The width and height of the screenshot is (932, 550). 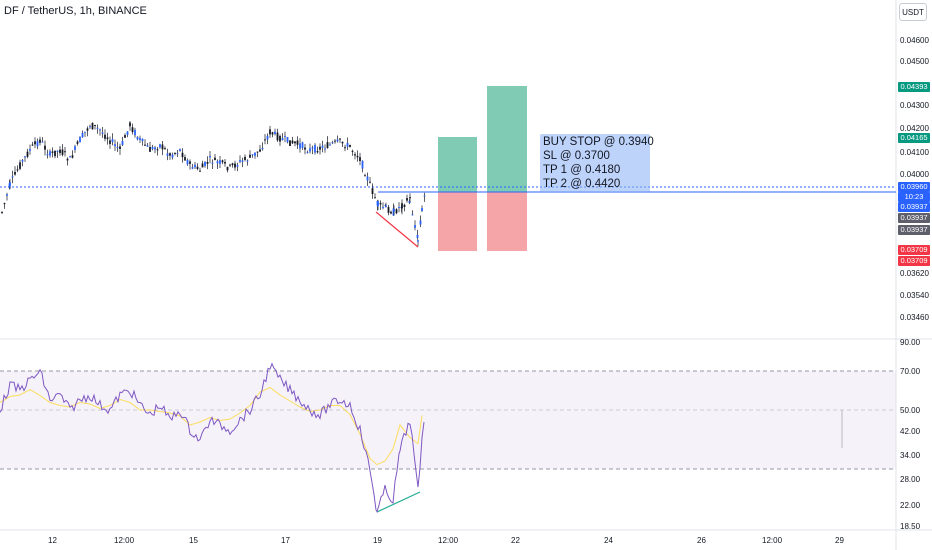 What do you see at coordinates (576, 156) in the screenshot?
I see `stop-loss-text: SL @ 0.3700` at bounding box center [576, 156].